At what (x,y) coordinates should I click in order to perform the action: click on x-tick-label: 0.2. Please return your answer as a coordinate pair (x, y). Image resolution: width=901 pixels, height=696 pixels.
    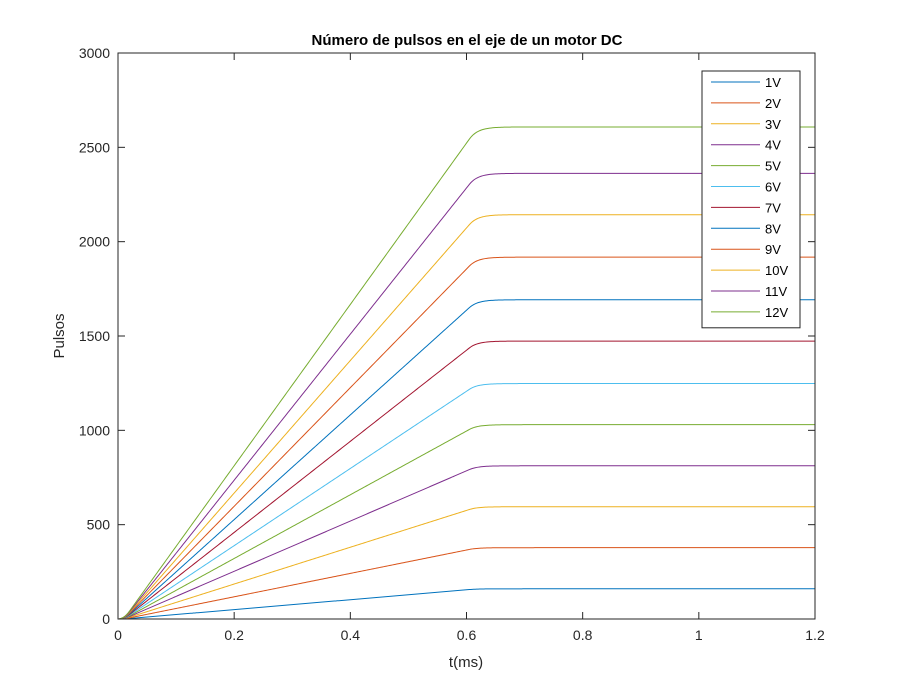
    Looking at the image, I should click on (234, 635).